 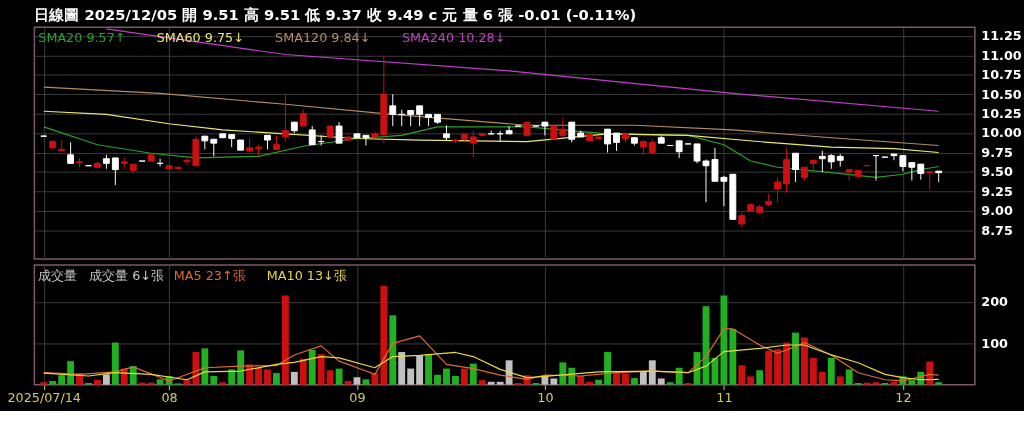 I want to click on x-tick-label: 2025/07/14, so click(x=44, y=397).